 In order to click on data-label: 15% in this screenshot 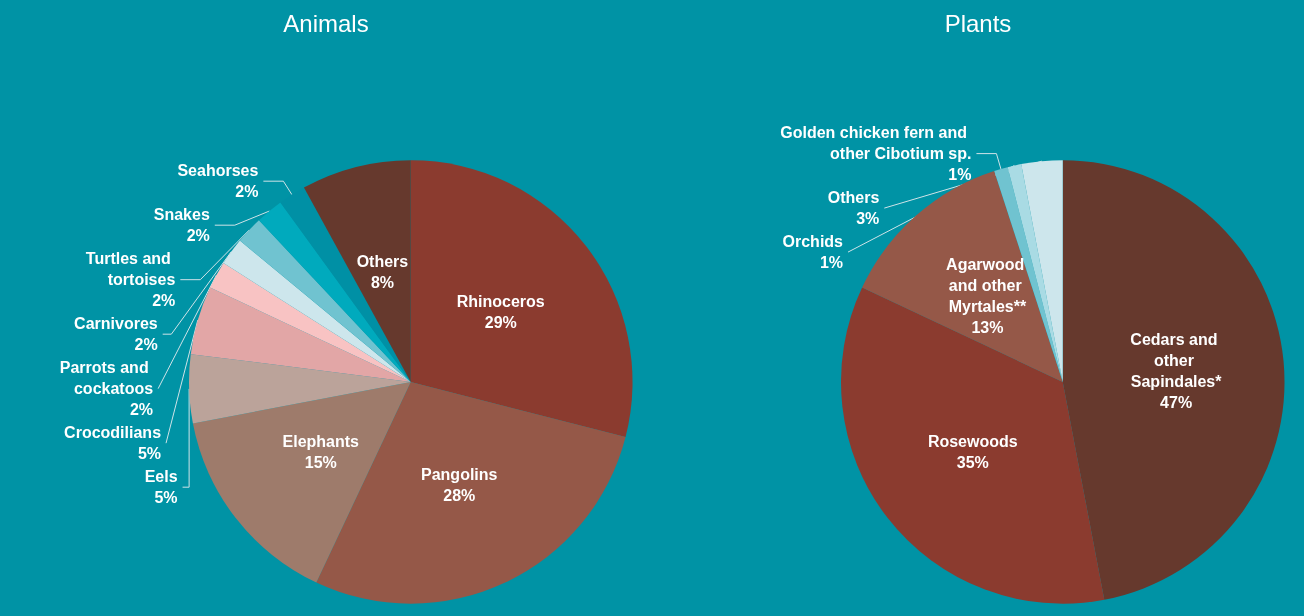, I will do `click(320, 462)`.